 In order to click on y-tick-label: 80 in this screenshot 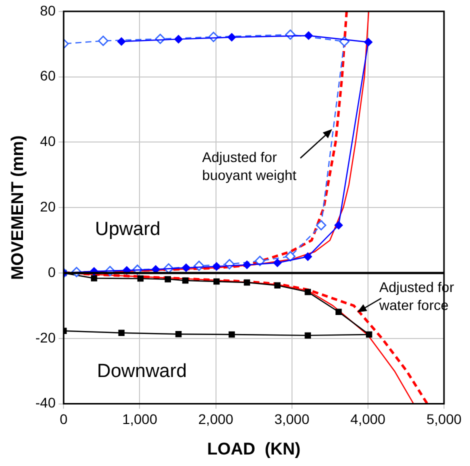, I will do `click(48, 10)`.